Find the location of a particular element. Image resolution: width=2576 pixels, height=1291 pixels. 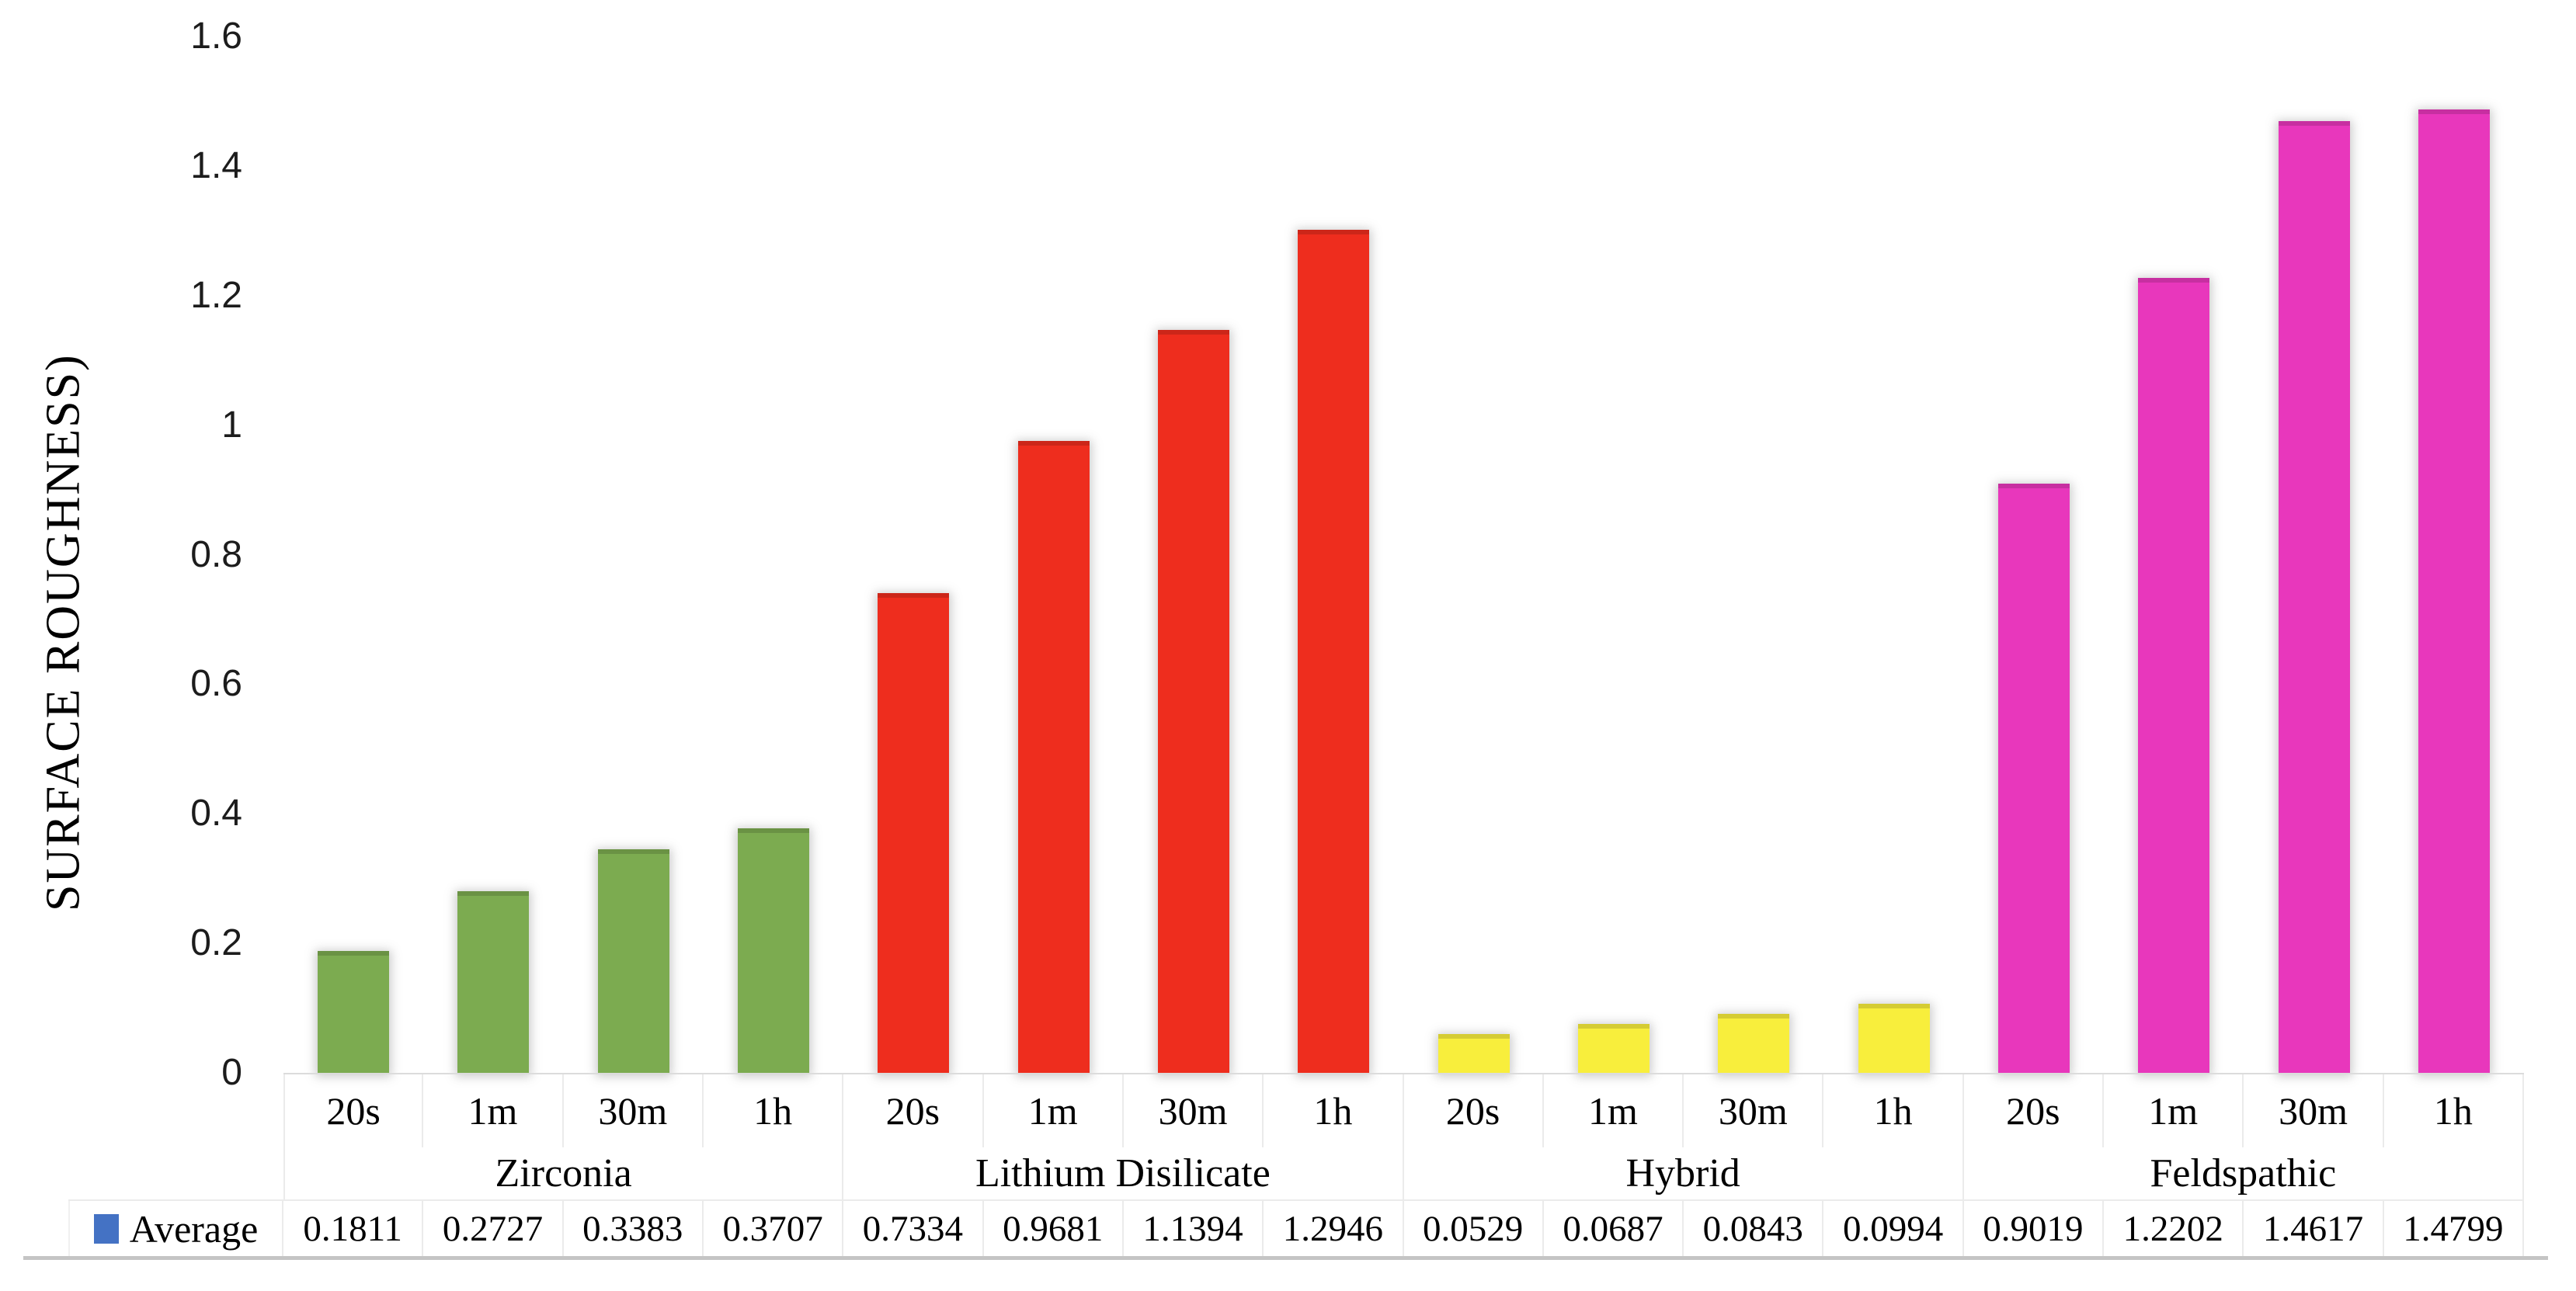

legend: Average is located at coordinates (175, 1228).